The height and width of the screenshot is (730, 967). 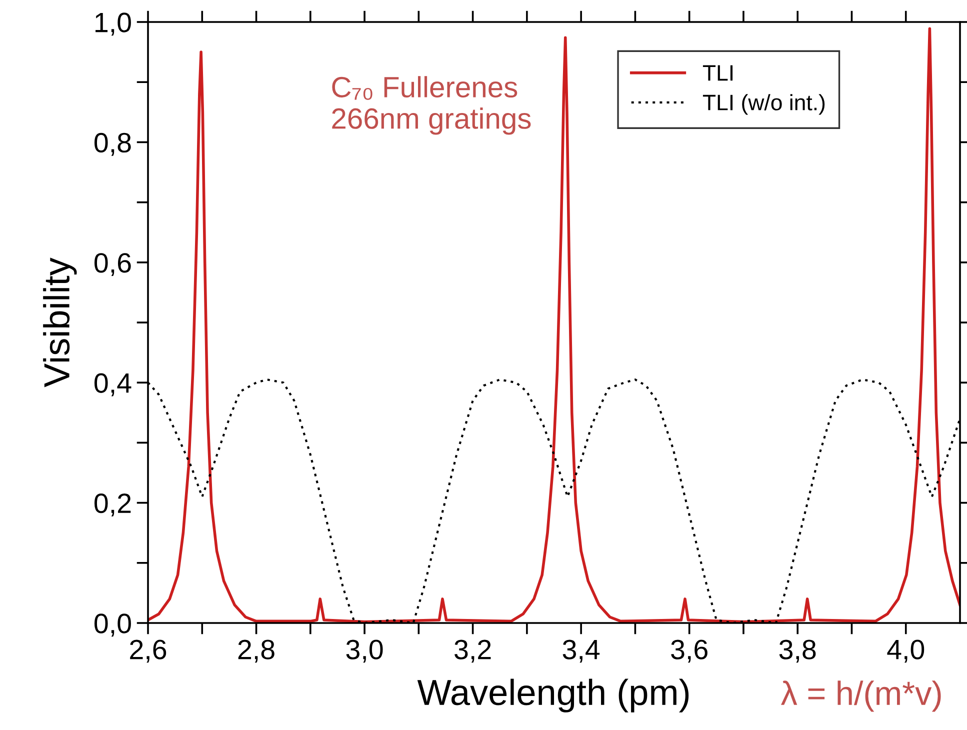 I want to click on y-tick-label: 0,0, so click(x=112, y=625).